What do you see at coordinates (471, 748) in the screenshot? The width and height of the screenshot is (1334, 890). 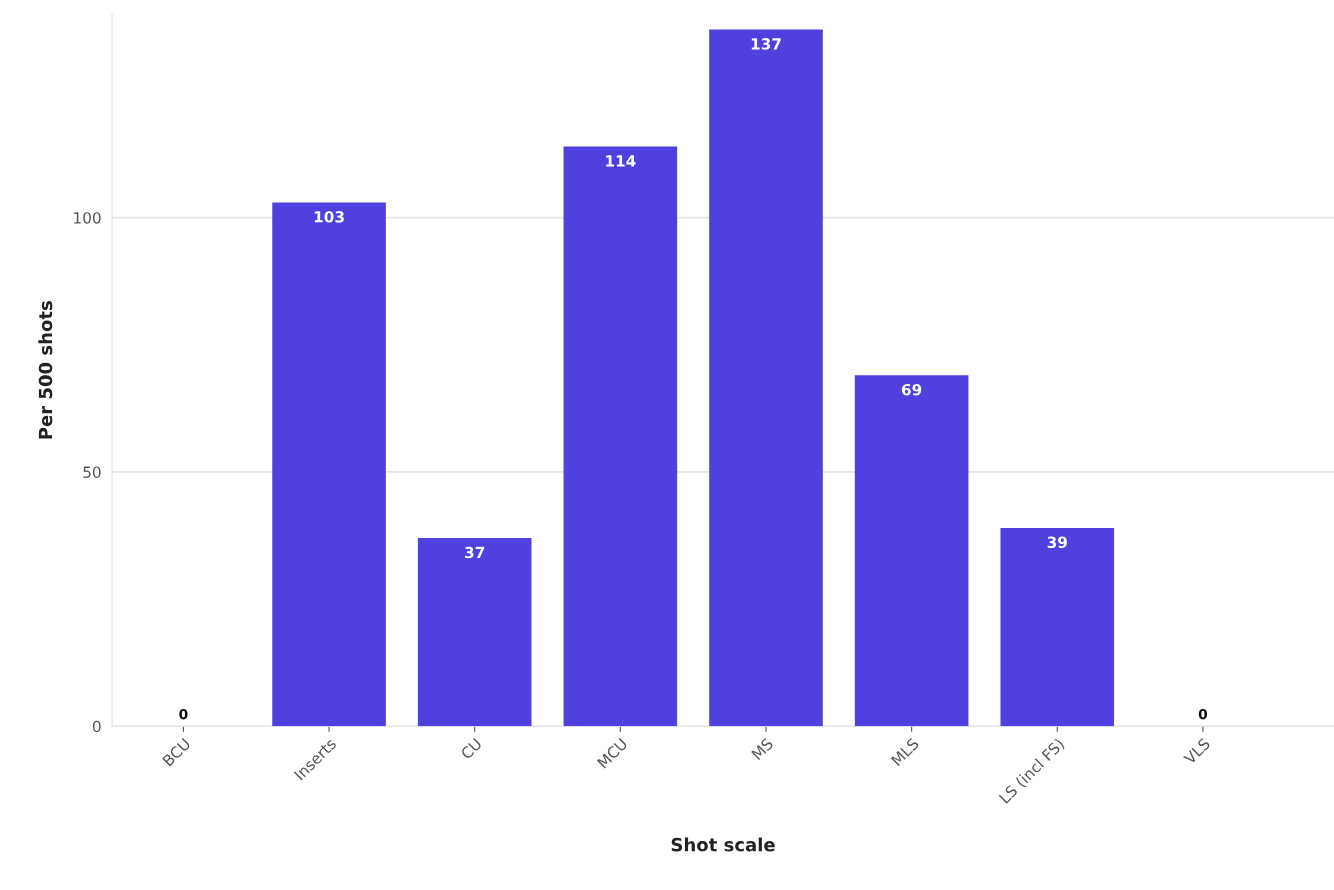 I see `x-tick-label: CU` at bounding box center [471, 748].